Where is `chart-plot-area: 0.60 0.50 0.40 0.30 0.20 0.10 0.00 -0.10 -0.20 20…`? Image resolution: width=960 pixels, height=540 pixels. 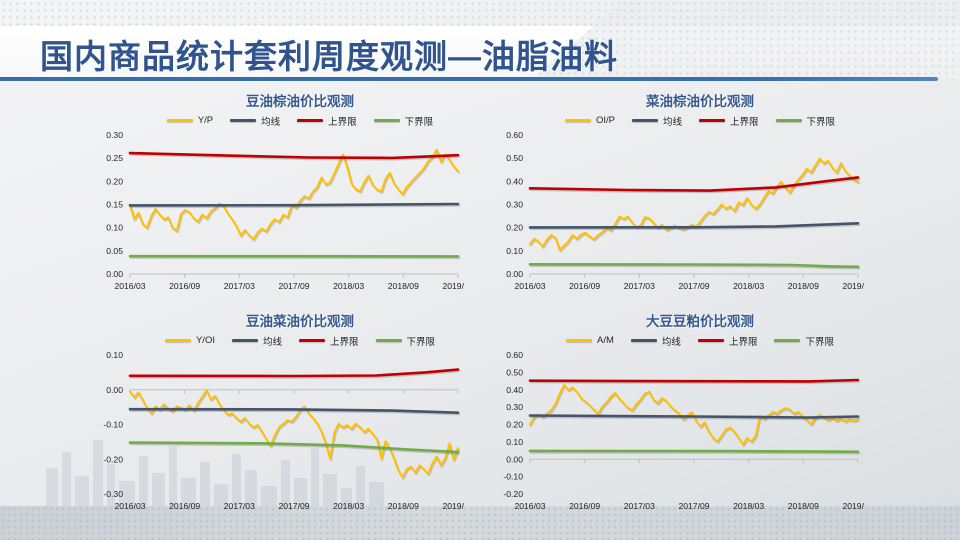 chart-plot-area: 0.60 0.50 0.40 0.30 0.20 0.10 0.00 -0.10 -0.20 20… is located at coordinates (680, 433).